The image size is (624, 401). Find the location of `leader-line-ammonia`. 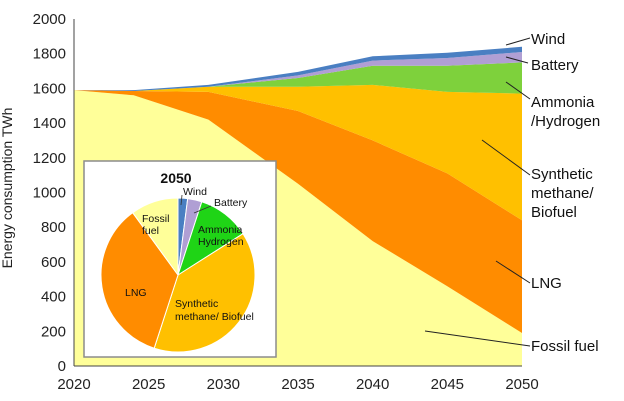

leader-line-ammonia is located at coordinates (518, 90).